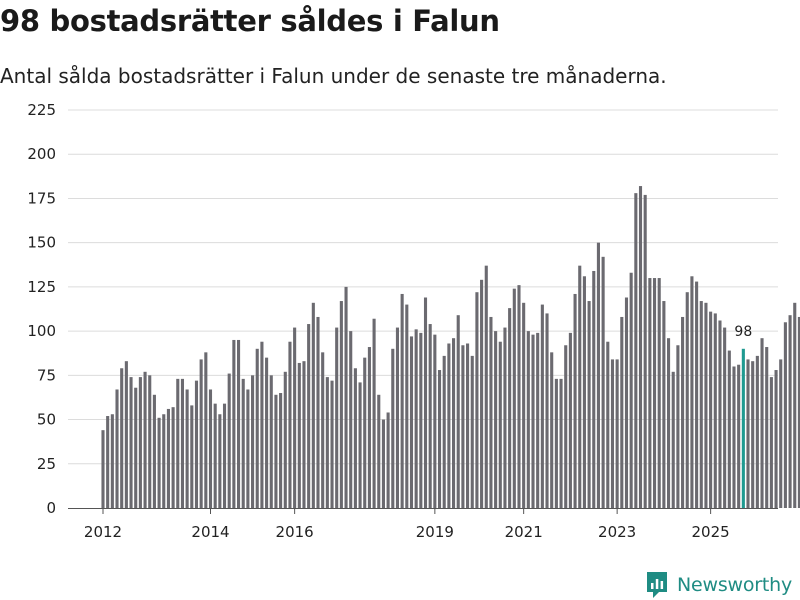 The image size is (800, 600). I want to click on data-label-latest: 98, so click(743, 332).